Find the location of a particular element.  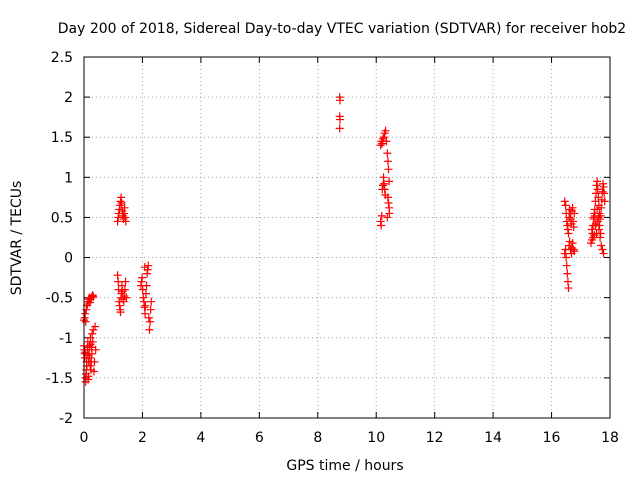

y-tick-label: 2.5 is located at coordinates (62, 58).